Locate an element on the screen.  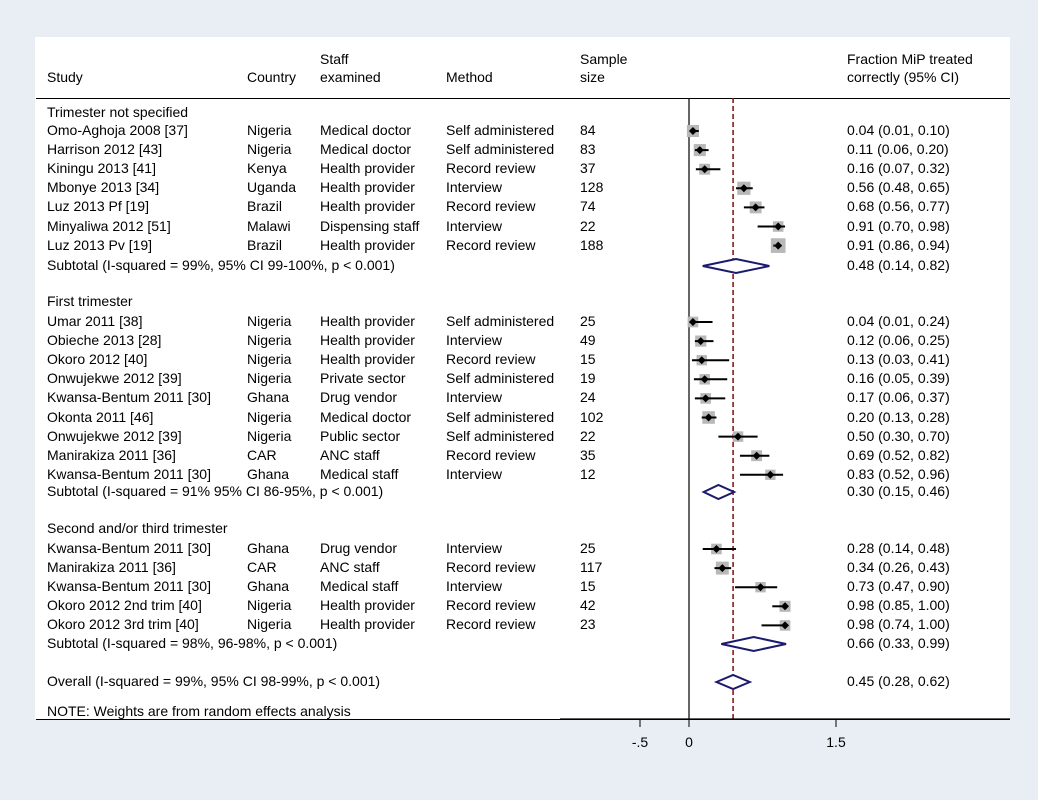
group-title: Second and/or third trimester is located at coordinates (137, 528).